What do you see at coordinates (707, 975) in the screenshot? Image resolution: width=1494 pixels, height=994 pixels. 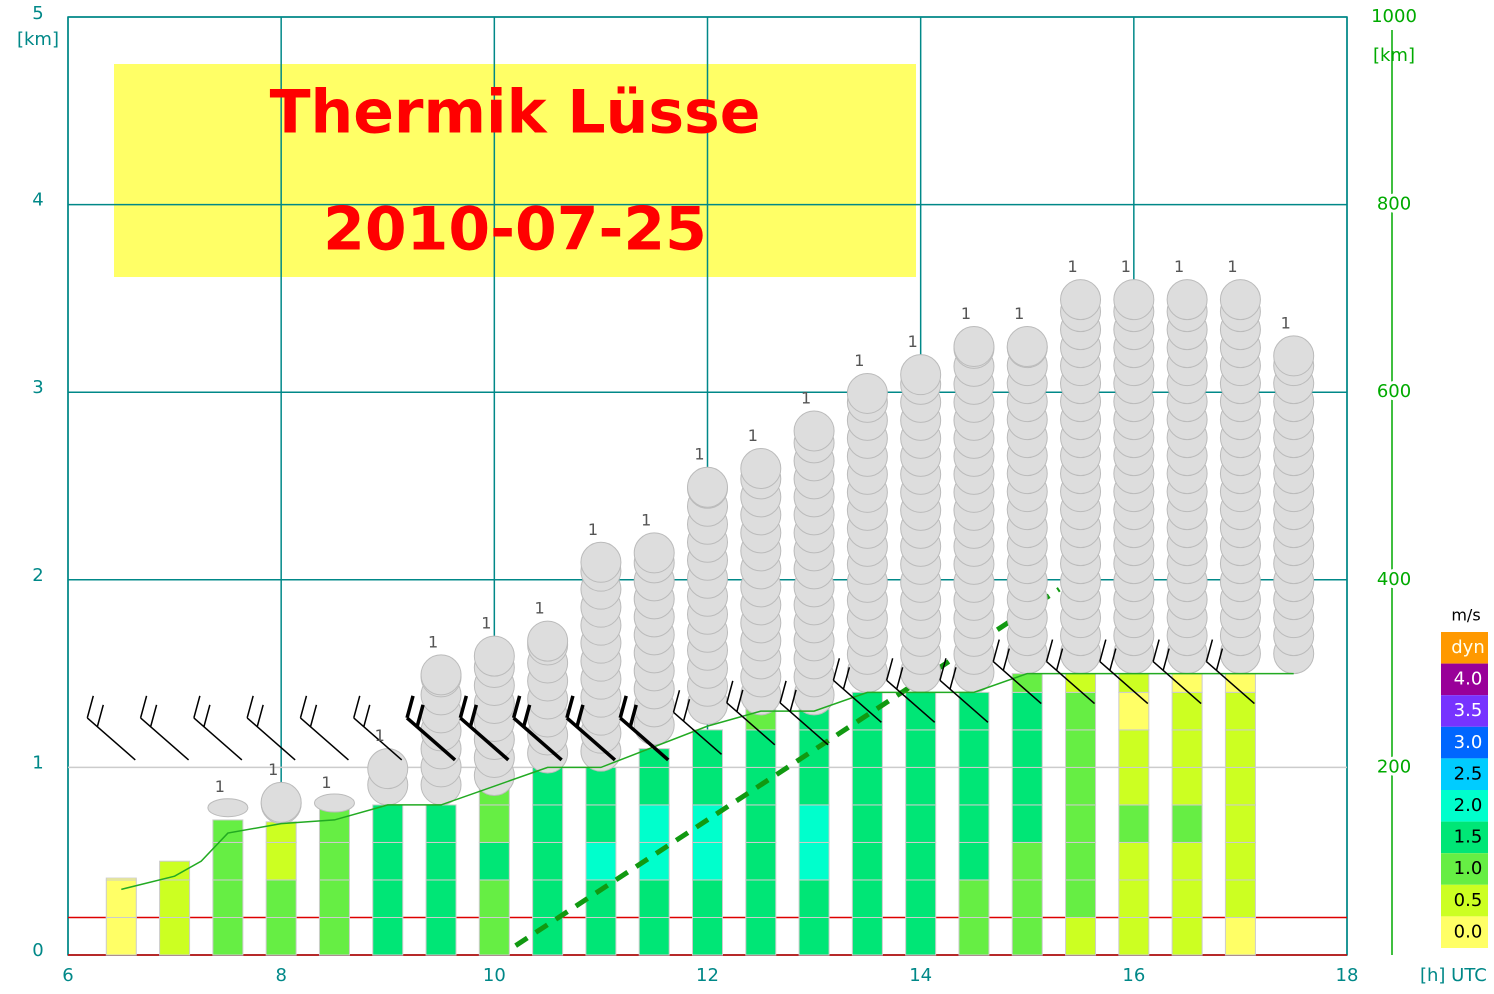 I see `x-tick-label: 12` at bounding box center [707, 975].